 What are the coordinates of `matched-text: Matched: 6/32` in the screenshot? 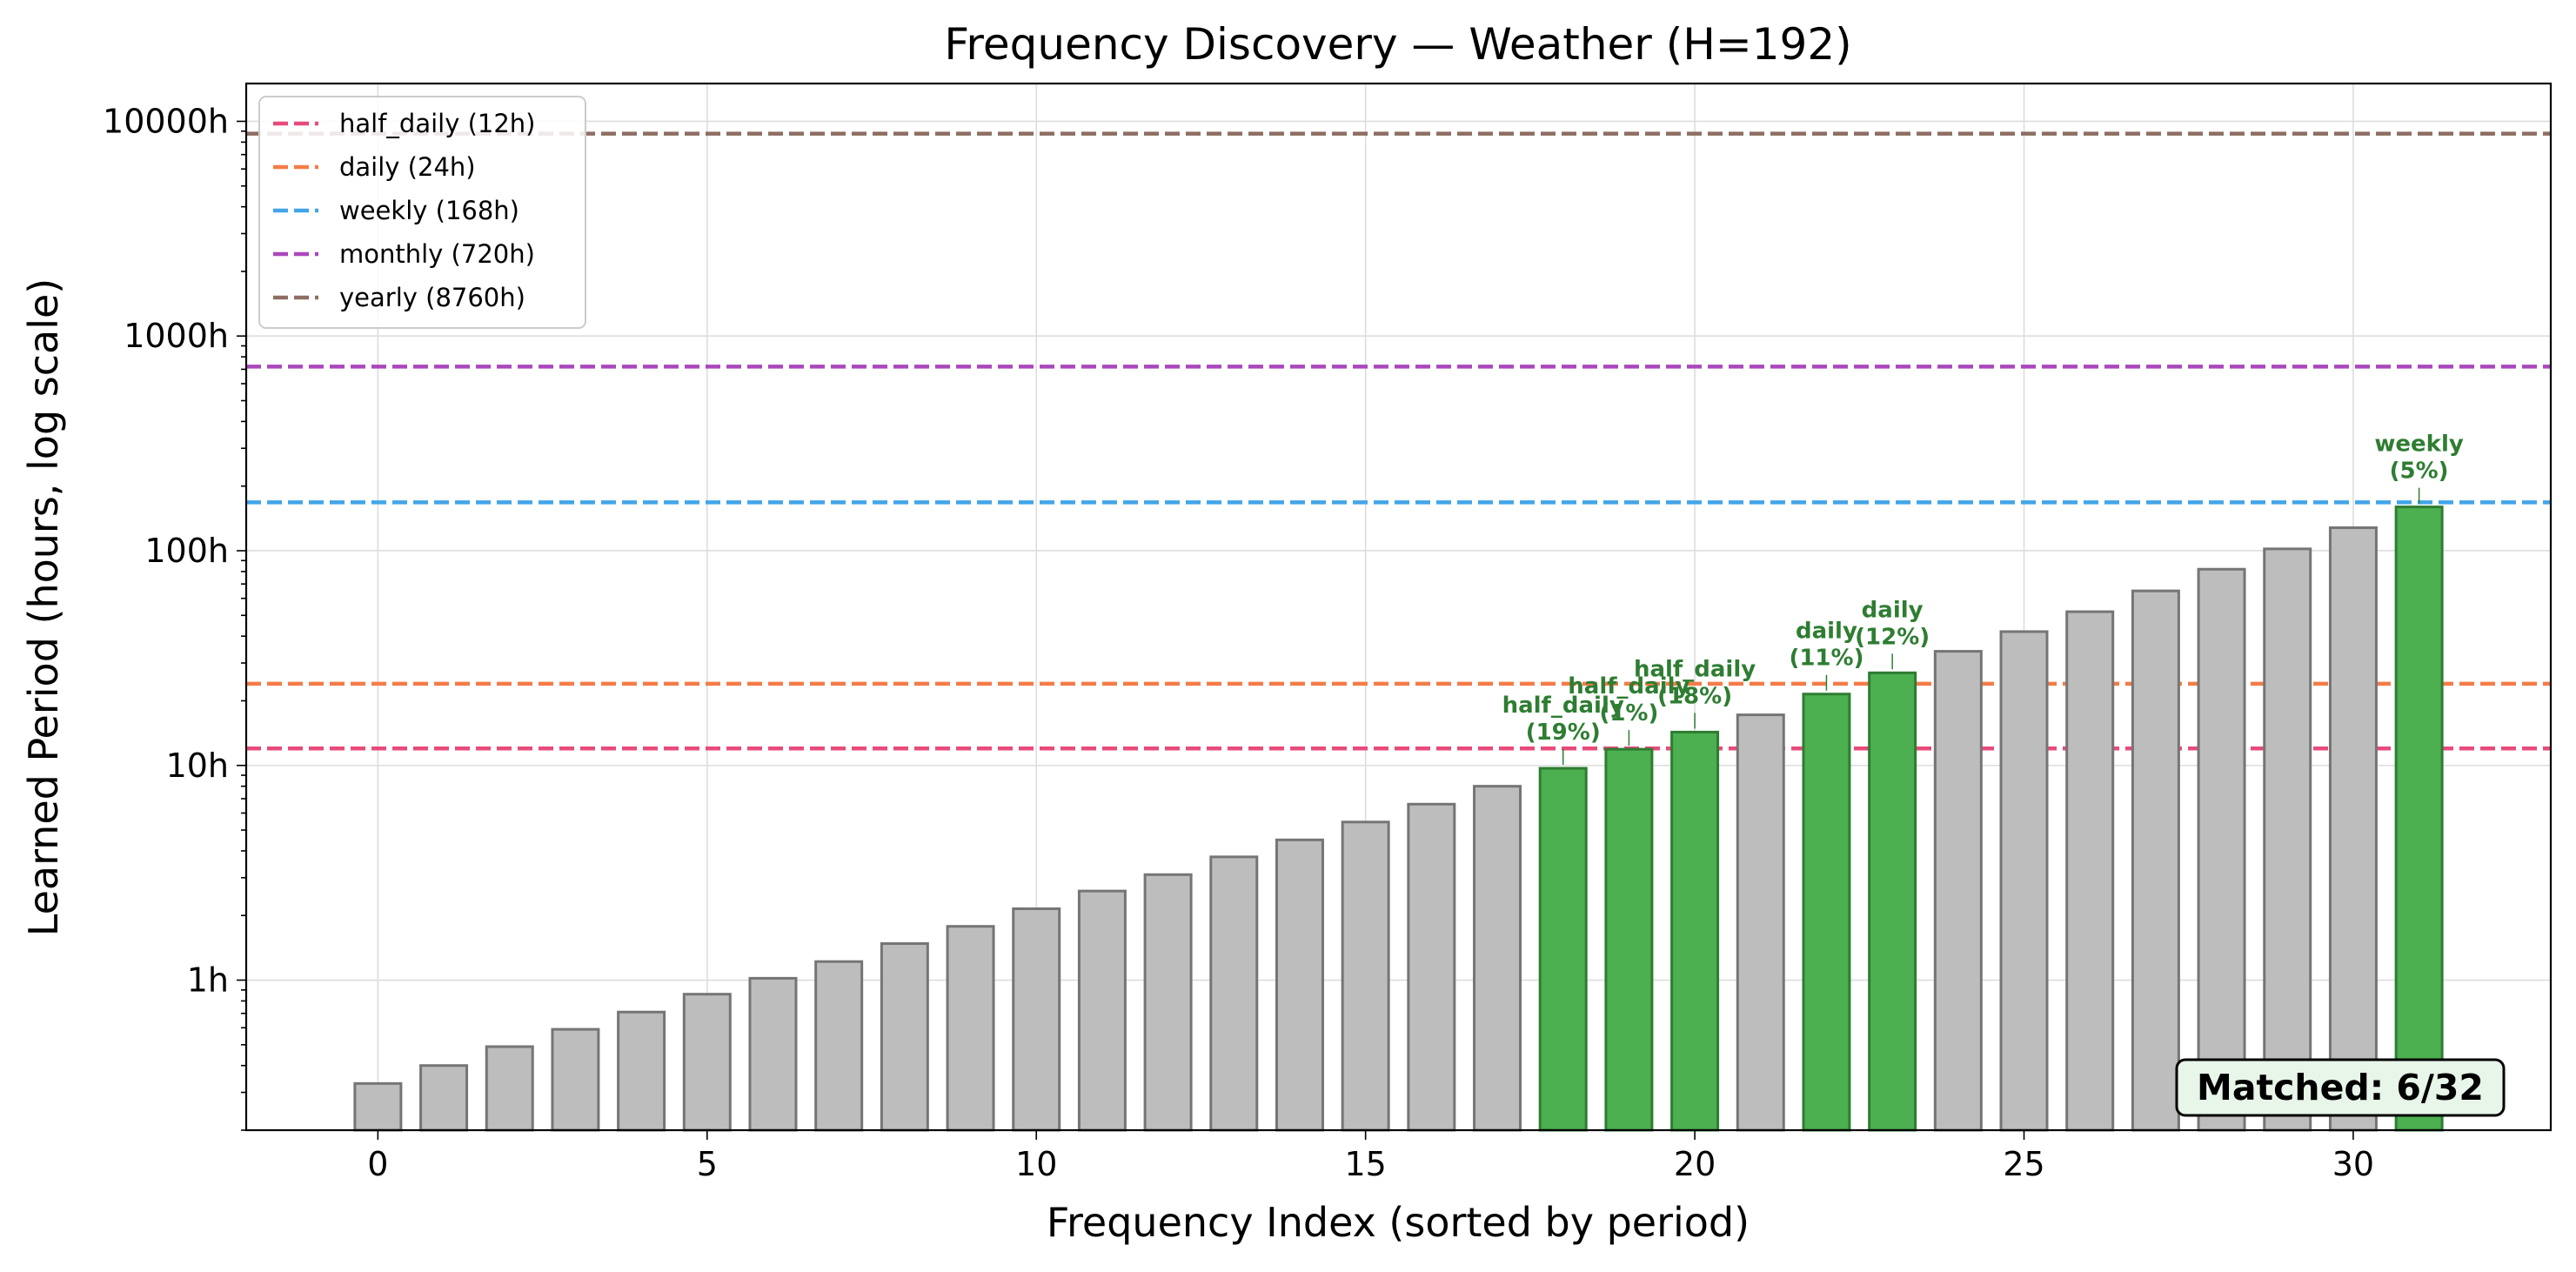 It's located at (2340, 1087).